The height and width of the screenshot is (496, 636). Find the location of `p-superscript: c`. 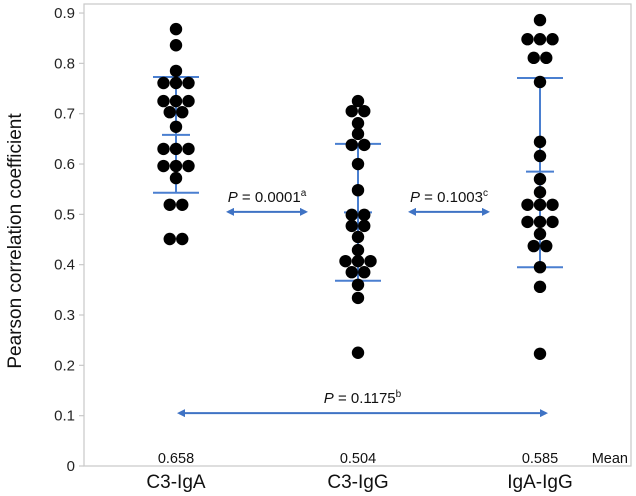

p-superscript: c is located at coordinates (485, 193).